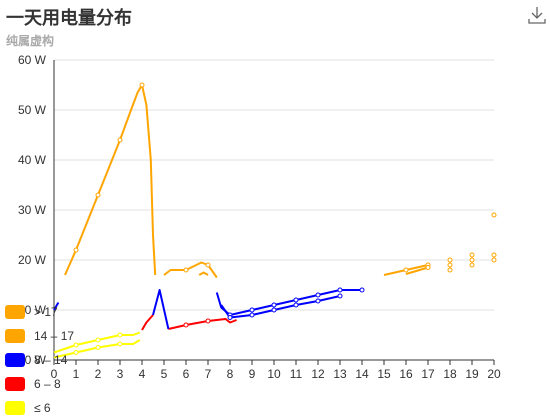 The image size is (550, 420). What do you see at coordinates (28, 408) in the screenshot?
I see `legend-item: ≤ 6` at bounding box center [28, 408].